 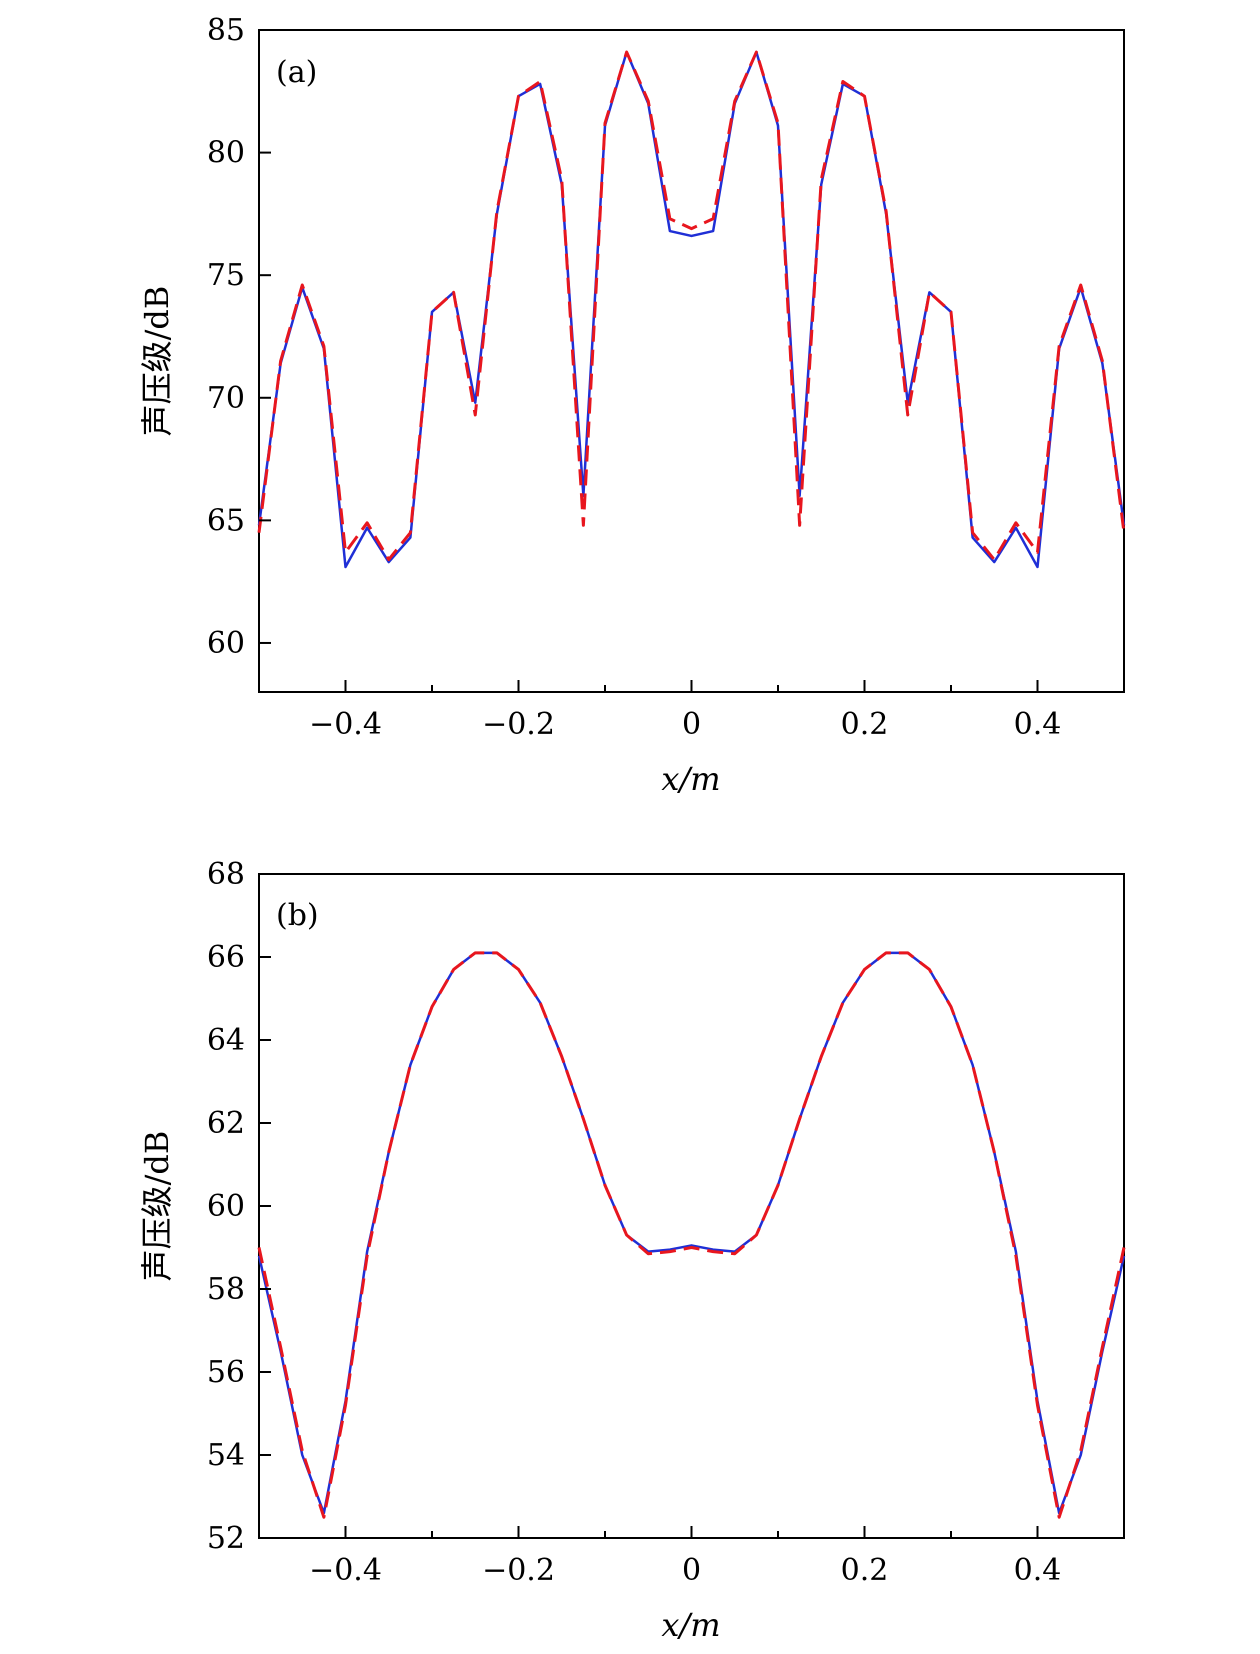 I want to click on x-tick-label-b: 0.2, so click(x=865, y=1570).